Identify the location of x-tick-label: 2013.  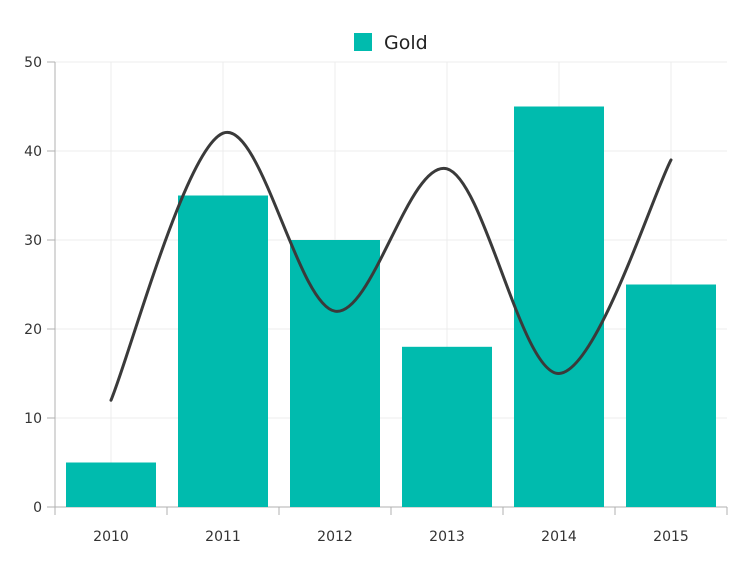
(447, 537).